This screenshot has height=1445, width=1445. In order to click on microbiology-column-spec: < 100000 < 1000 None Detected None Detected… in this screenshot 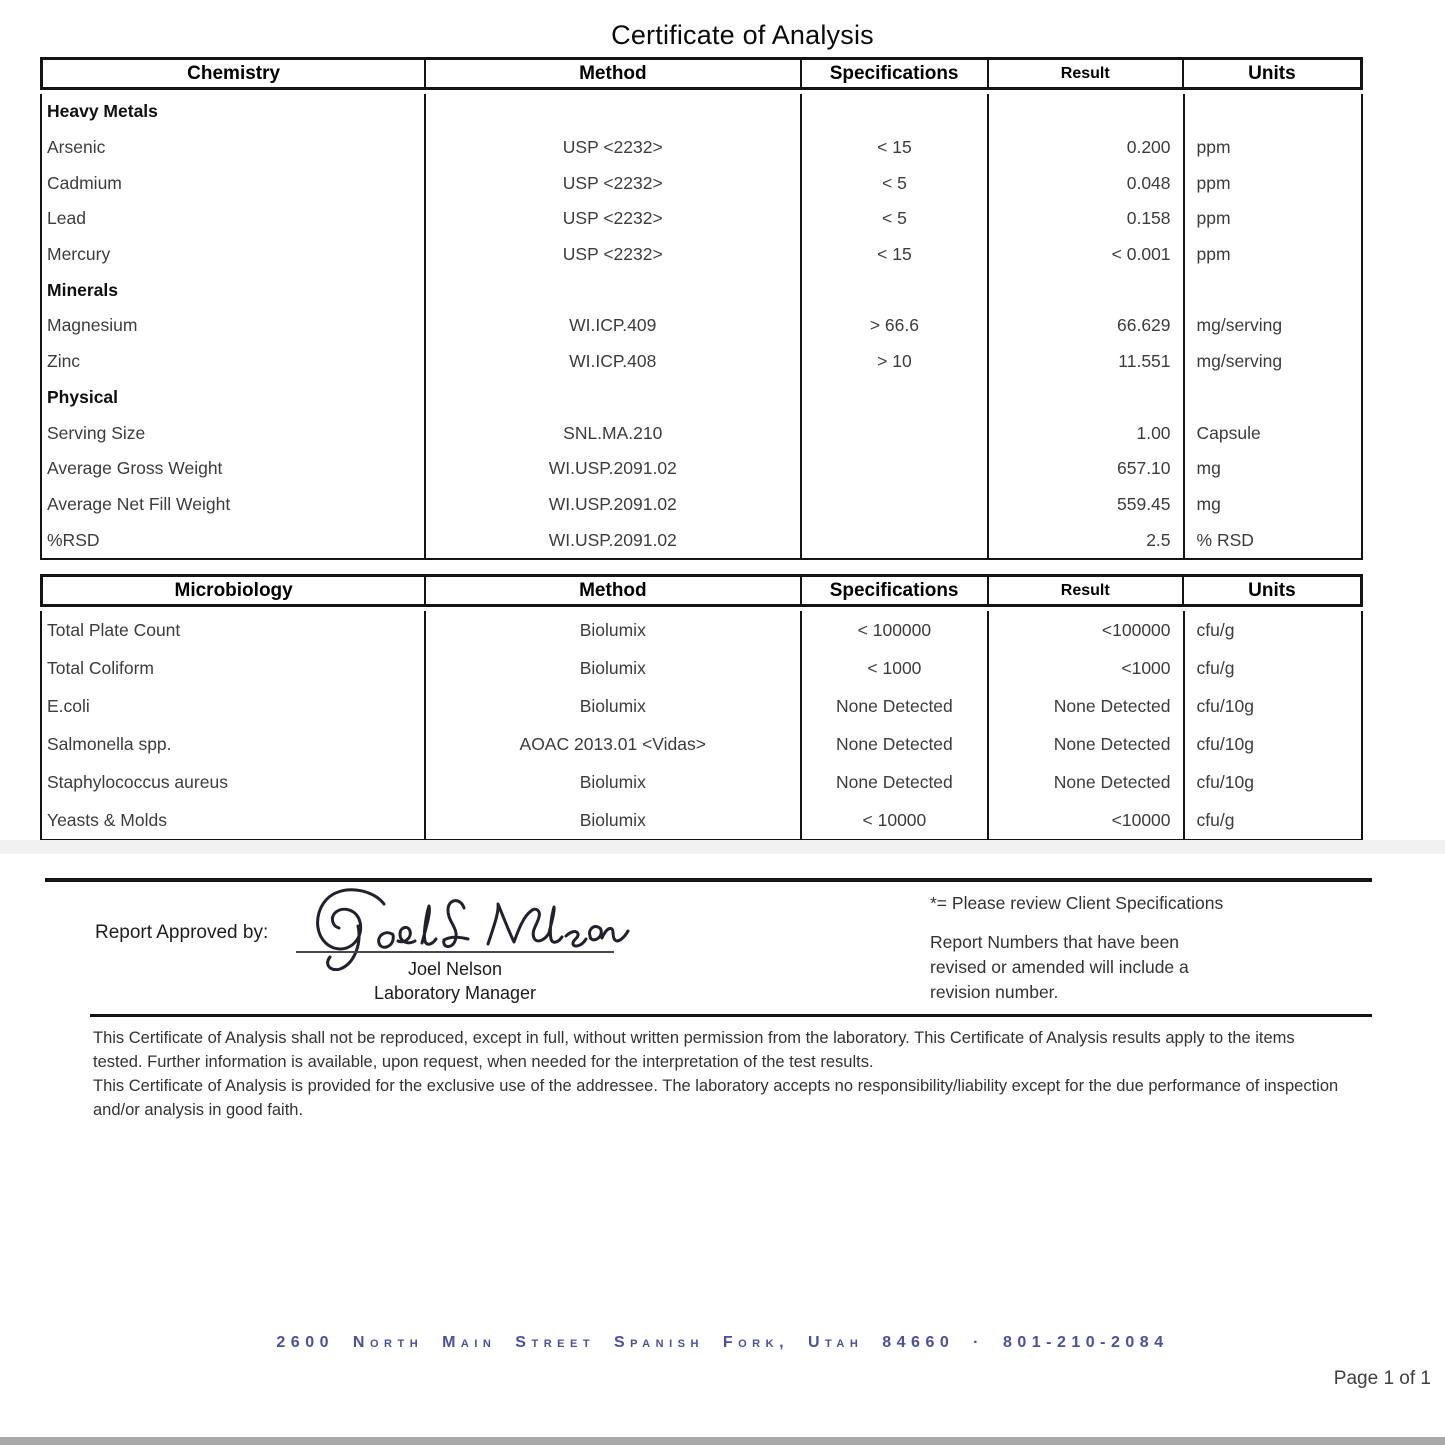, I will do `click(893, 725)`.